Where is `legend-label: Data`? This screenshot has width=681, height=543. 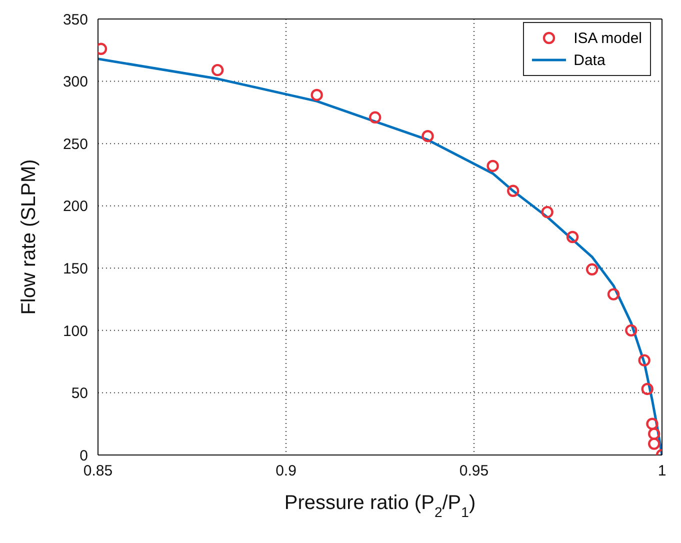 legend-label: Data is located at coordinates (590, 60).